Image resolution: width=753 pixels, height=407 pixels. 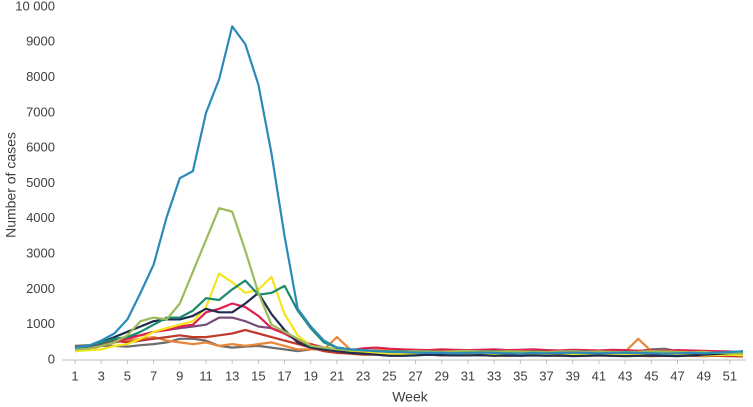 I want to click on x-tick-label: 21, so click(x=337, y=375).